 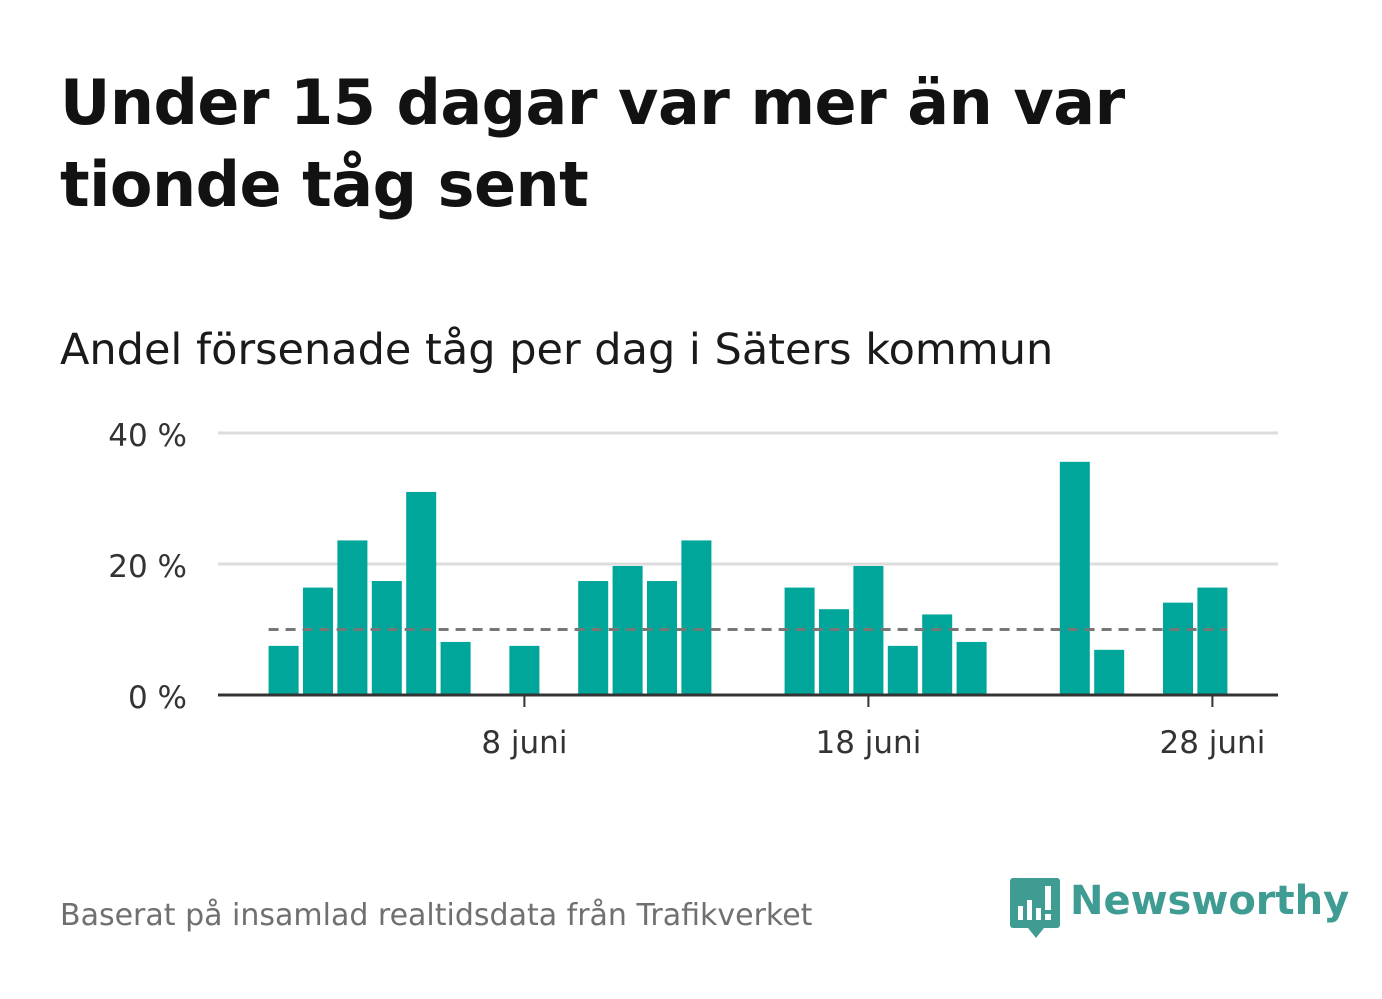 I want to click on gridlines, so click(x=748, y=498).